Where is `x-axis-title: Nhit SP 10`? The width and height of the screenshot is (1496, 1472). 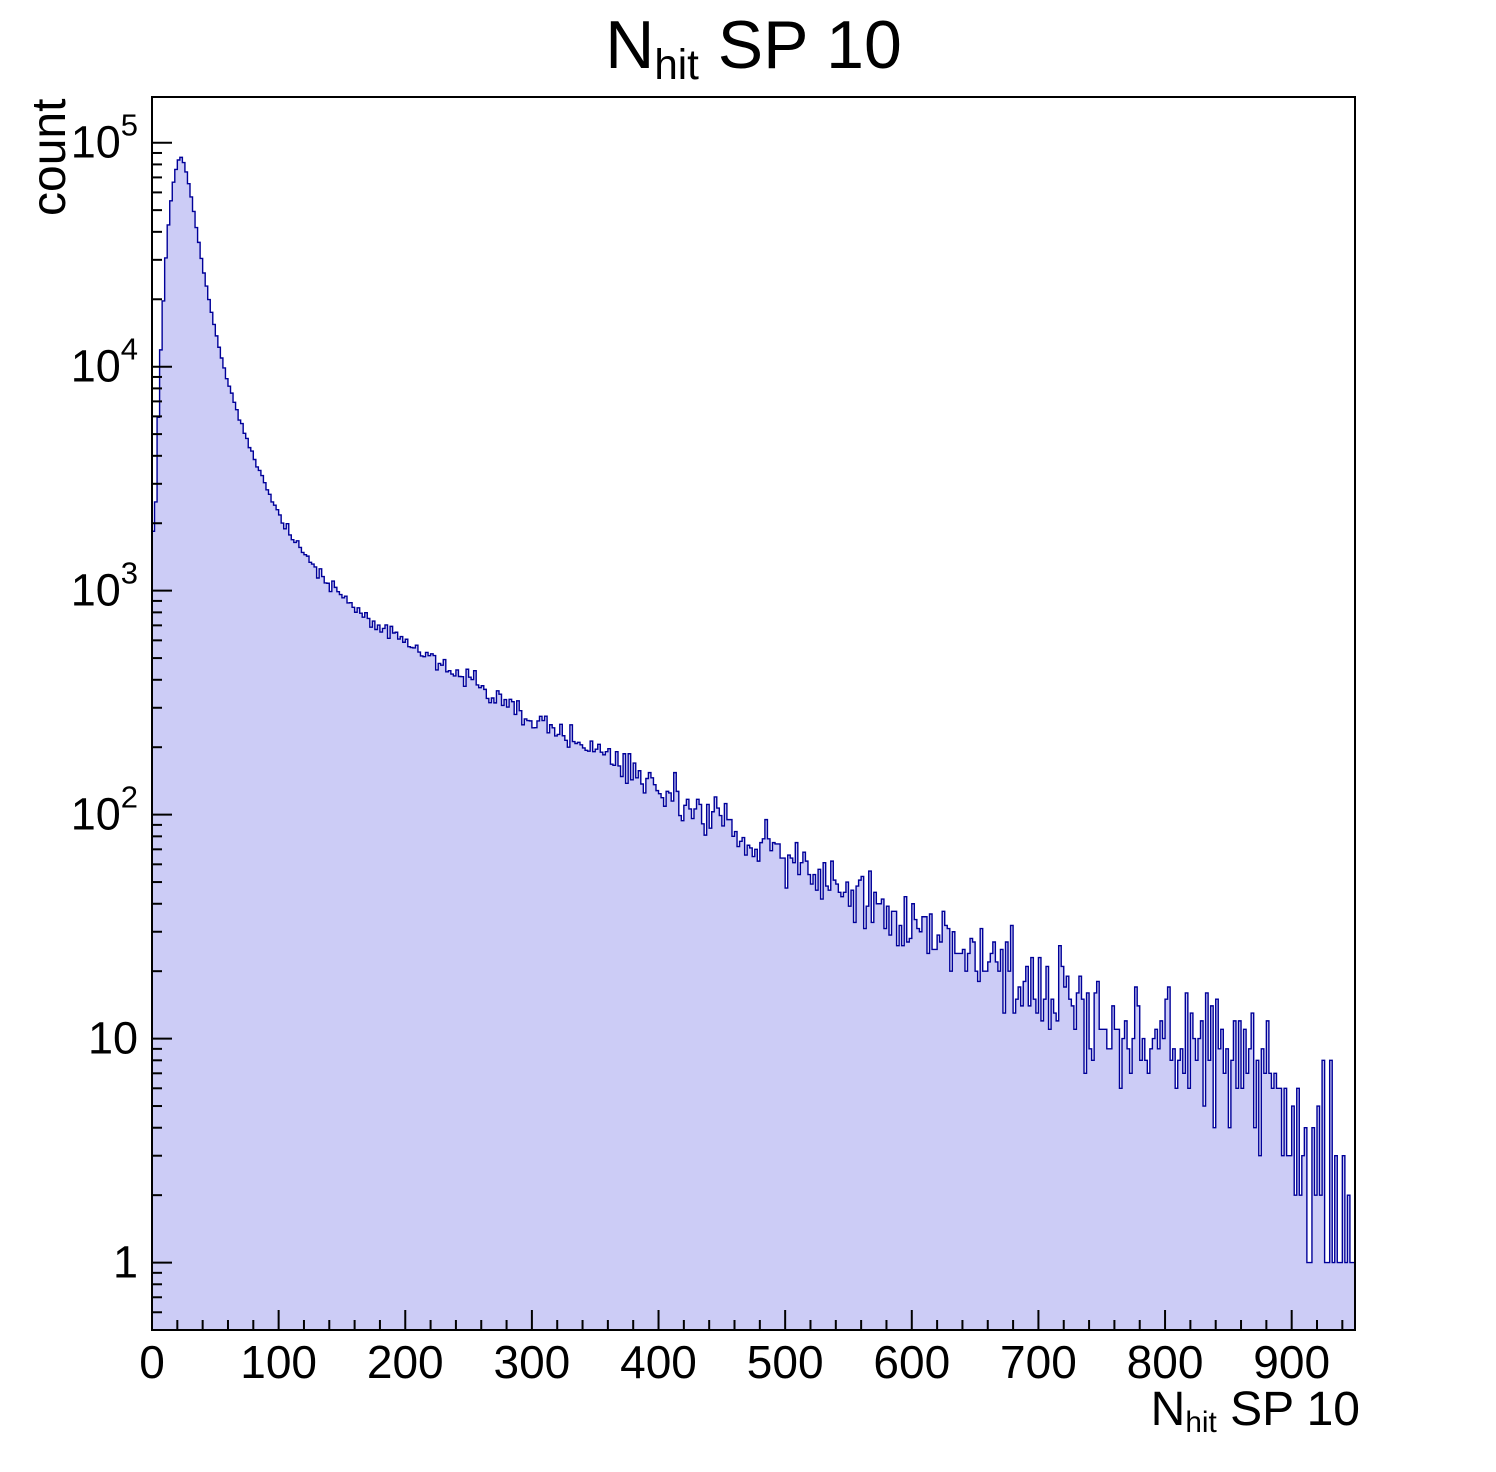
x-axis-title: Nhit SP 10 is located at coordinates (1255, 1411).